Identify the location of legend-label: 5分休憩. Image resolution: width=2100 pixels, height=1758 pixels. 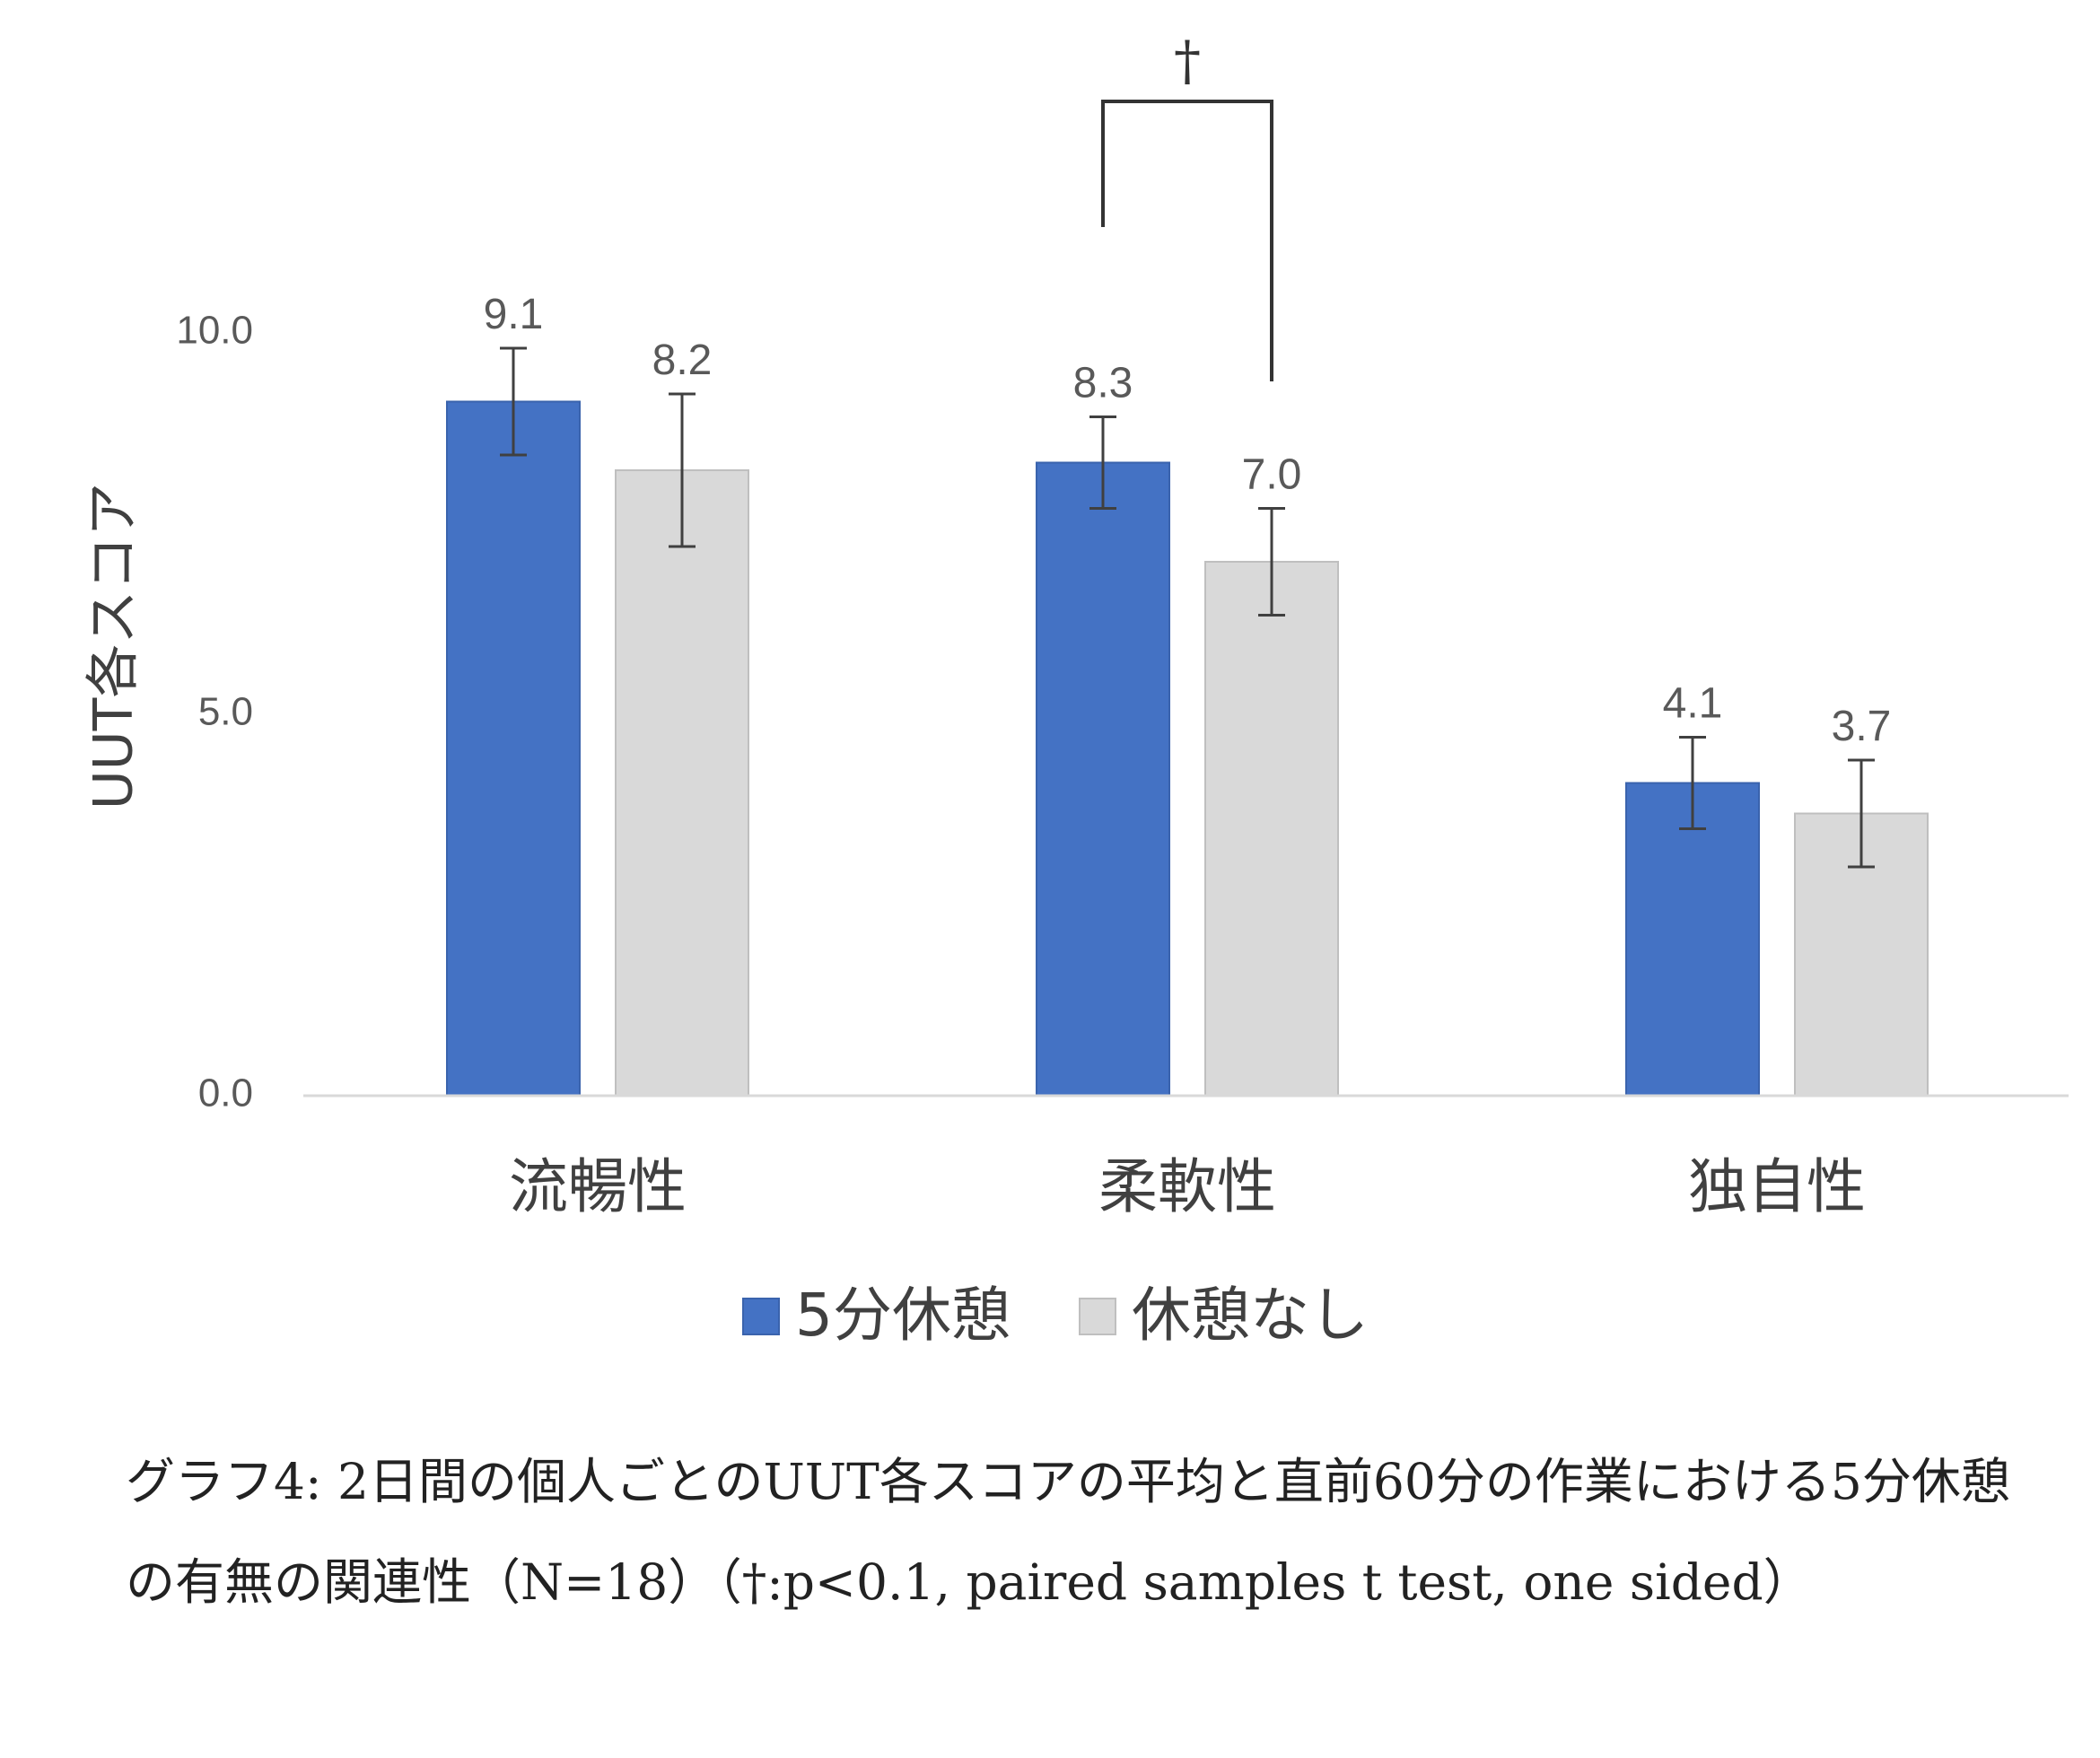
(903, 1316).